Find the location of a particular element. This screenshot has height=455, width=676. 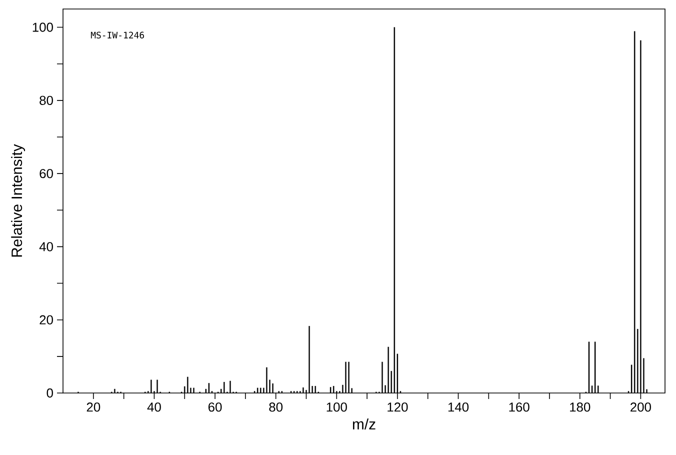

y-tick-label: 40 is located at coordinates (46, 247).